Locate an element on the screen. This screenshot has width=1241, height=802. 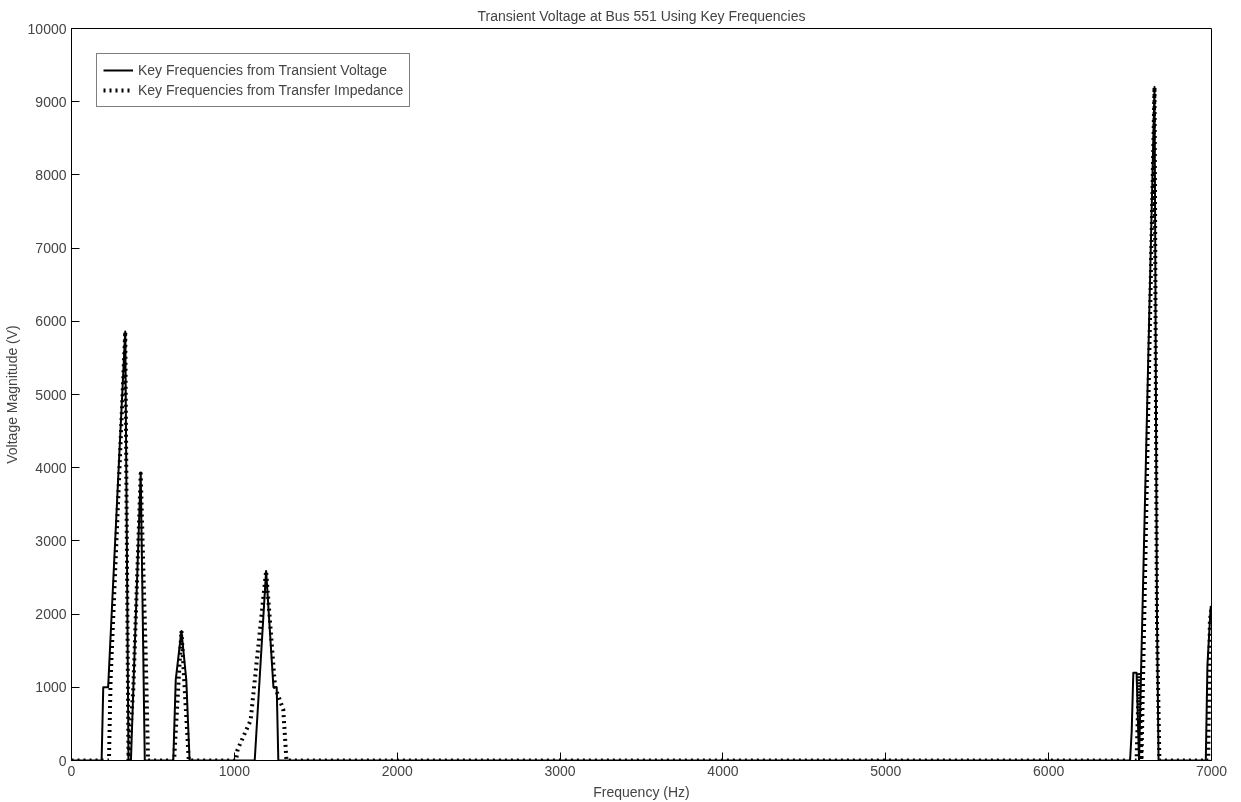
y-tick-label: 2000 is located at coordinates (51, 614).